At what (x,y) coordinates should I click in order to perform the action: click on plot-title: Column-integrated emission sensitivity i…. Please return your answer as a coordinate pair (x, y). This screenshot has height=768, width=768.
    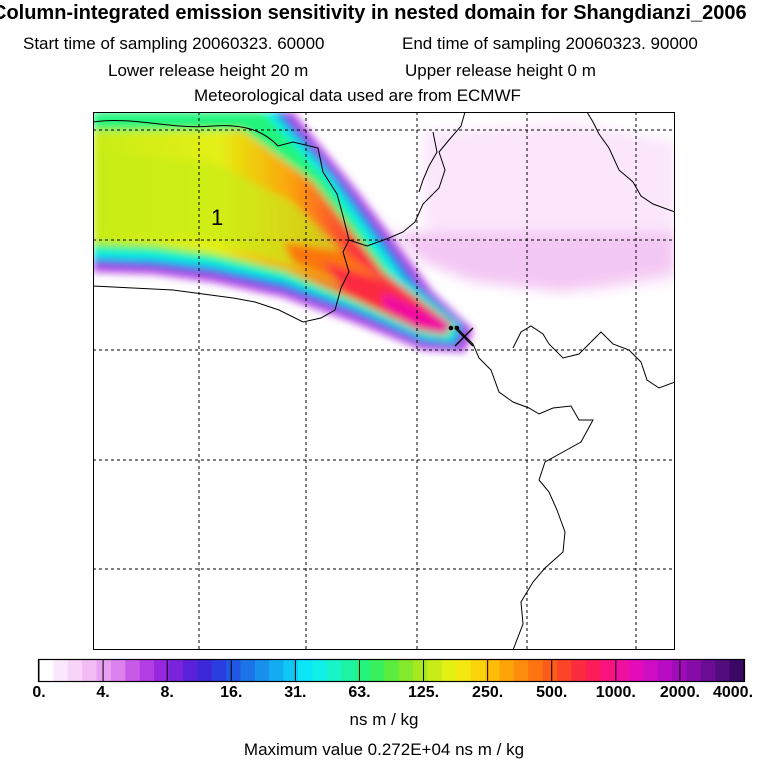
    Looking at the image, I should click on (373, 13).